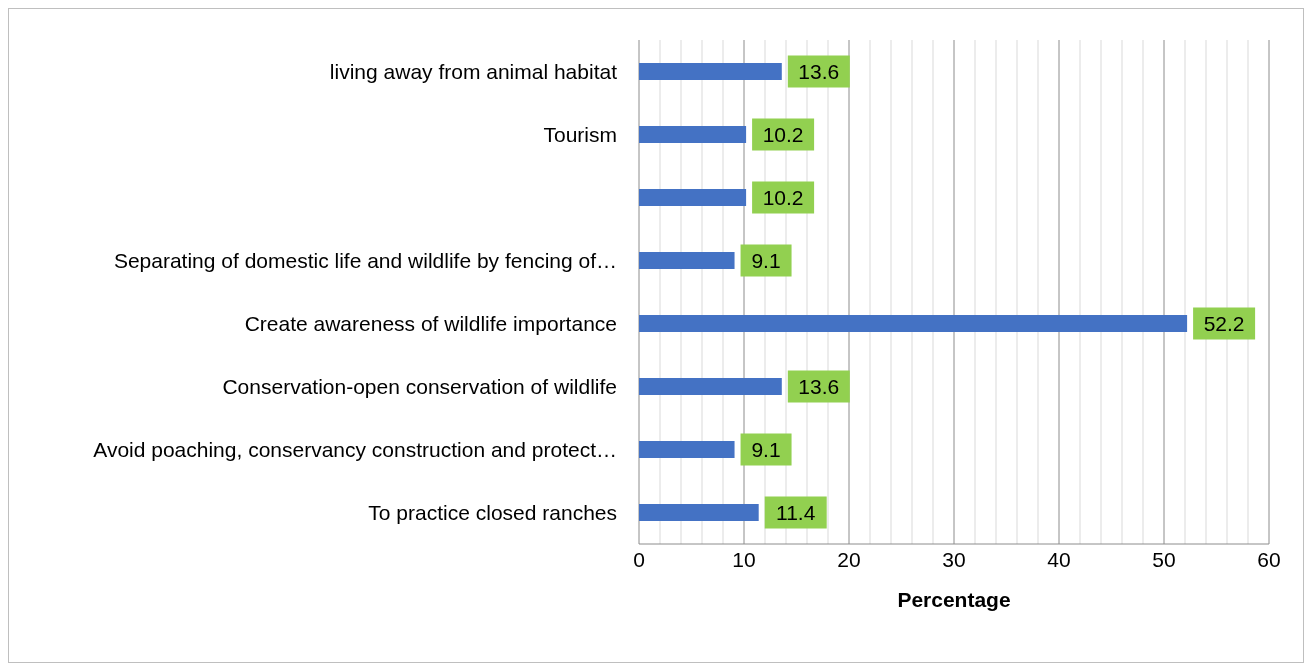 Image resolution: width=1312 pixels, height=671 pixels. Describe the element at coordinates (1059, 559) in the screenshot. I see `x-tick-label: 40` at that location.